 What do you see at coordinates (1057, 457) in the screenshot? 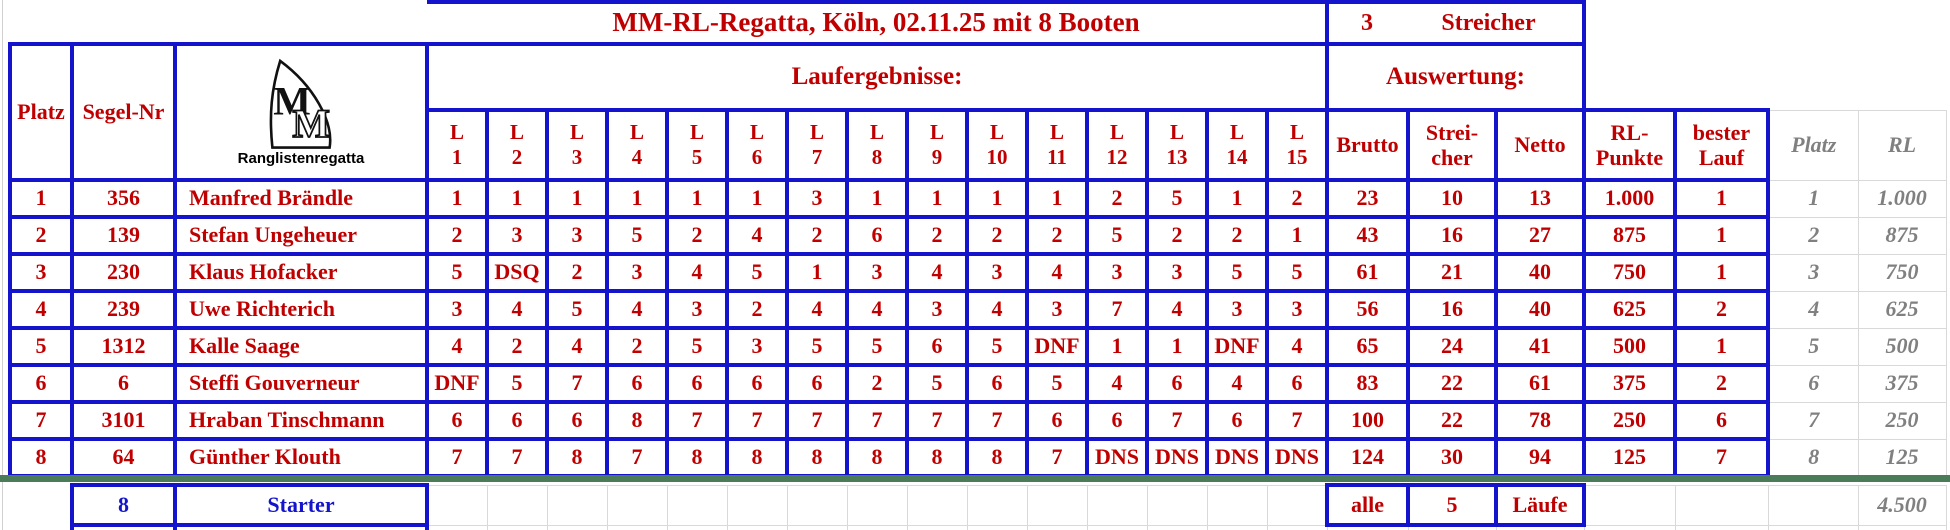
I see `race-result-cell-l11: 7` at bounding box center [1057, 457].